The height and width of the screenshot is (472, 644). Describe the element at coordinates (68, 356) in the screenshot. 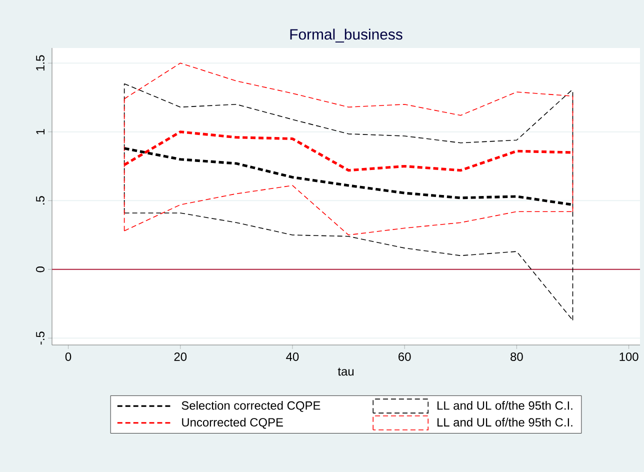

I see `x-tick-label: 0` at that location.